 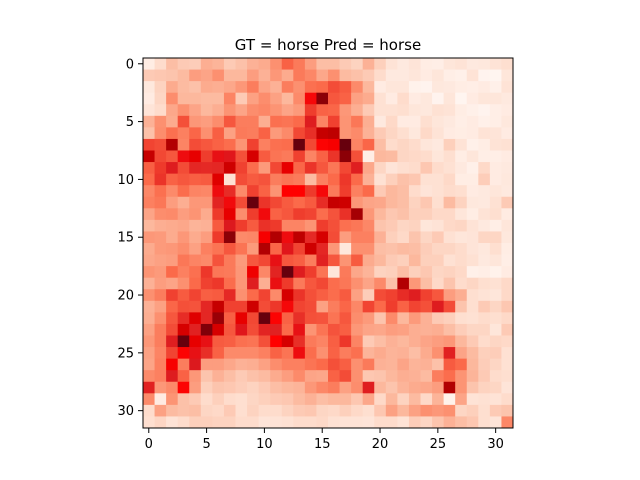 What do you see at coordinates (125, 238) in the screenshot?
I see `y-tick-label: 15` at bounding box center [125, 238].